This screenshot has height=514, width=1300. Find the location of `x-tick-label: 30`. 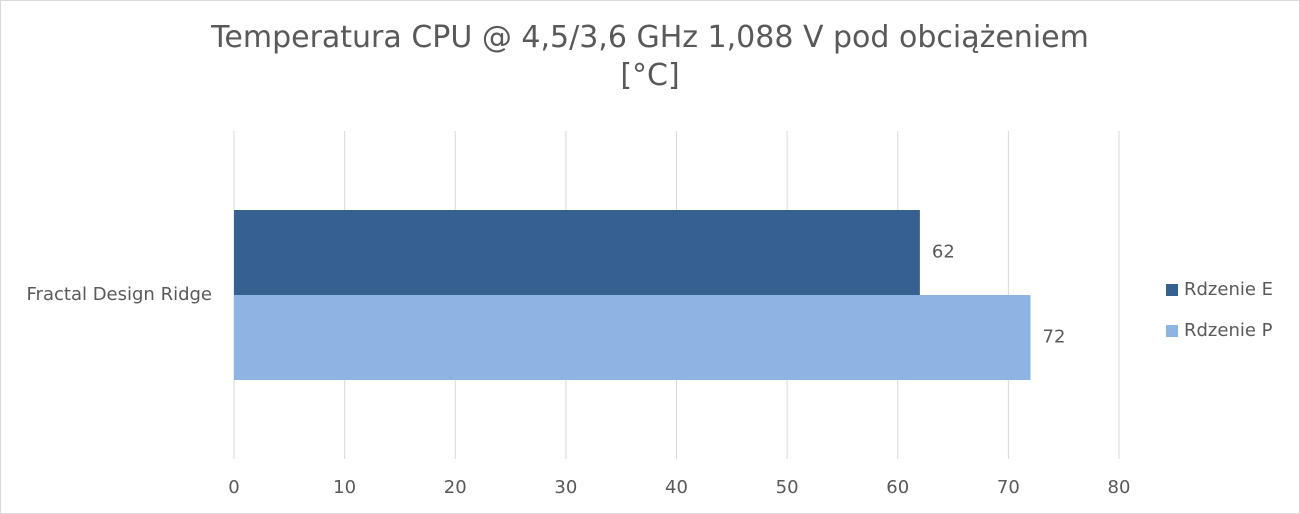

x-tick-label: 30 is located at coordinates (565, 487).